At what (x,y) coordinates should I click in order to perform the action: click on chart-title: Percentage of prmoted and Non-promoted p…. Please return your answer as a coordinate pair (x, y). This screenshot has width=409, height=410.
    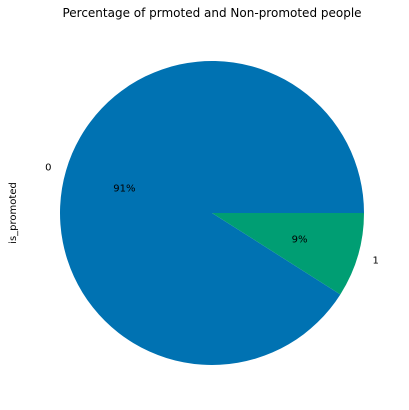
    Looking at the image, I should click on (211, 13).